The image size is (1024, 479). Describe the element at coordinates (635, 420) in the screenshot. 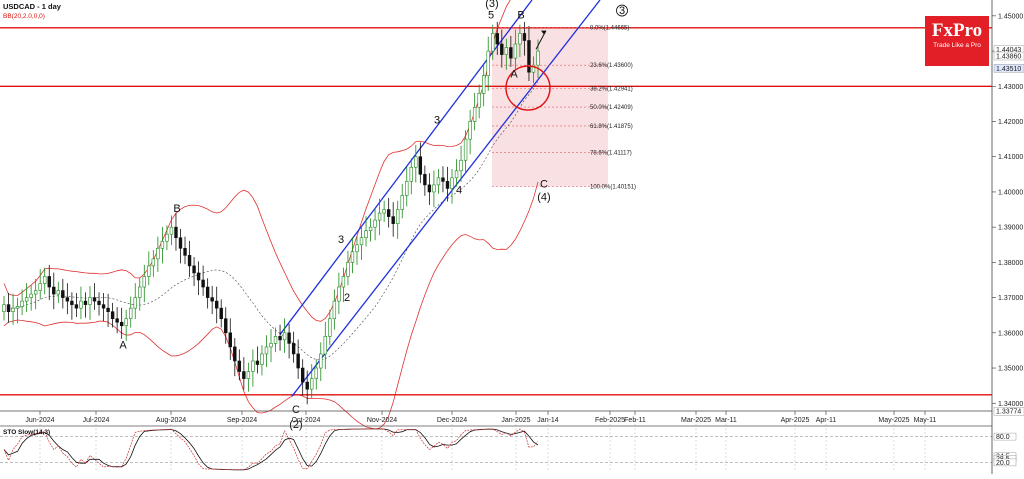

I see `x-tick-label: Feb-11` at that location.